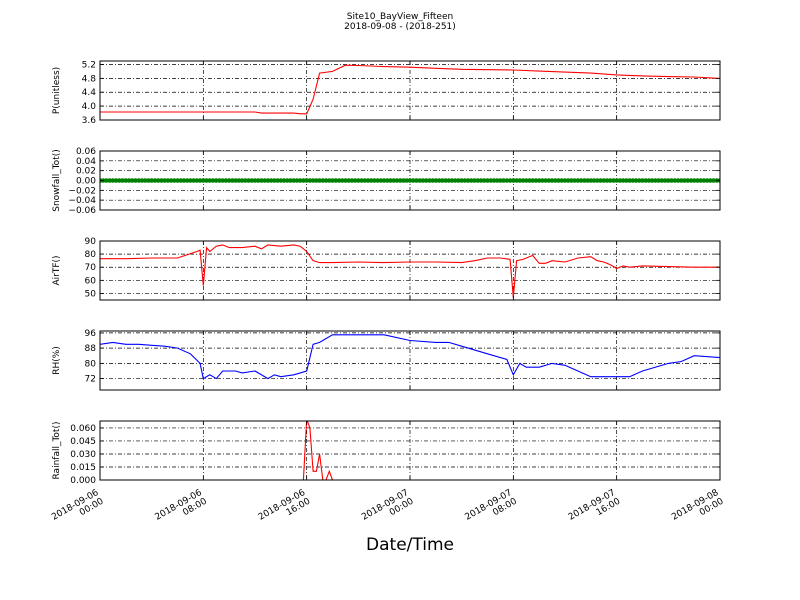 Image resolution: width=800 pixels, height=600 pixels. Describe the element at coordinates (388, 510) in the screenshot. I see `x-tick-label: 2018-09-0700:00` at that location.